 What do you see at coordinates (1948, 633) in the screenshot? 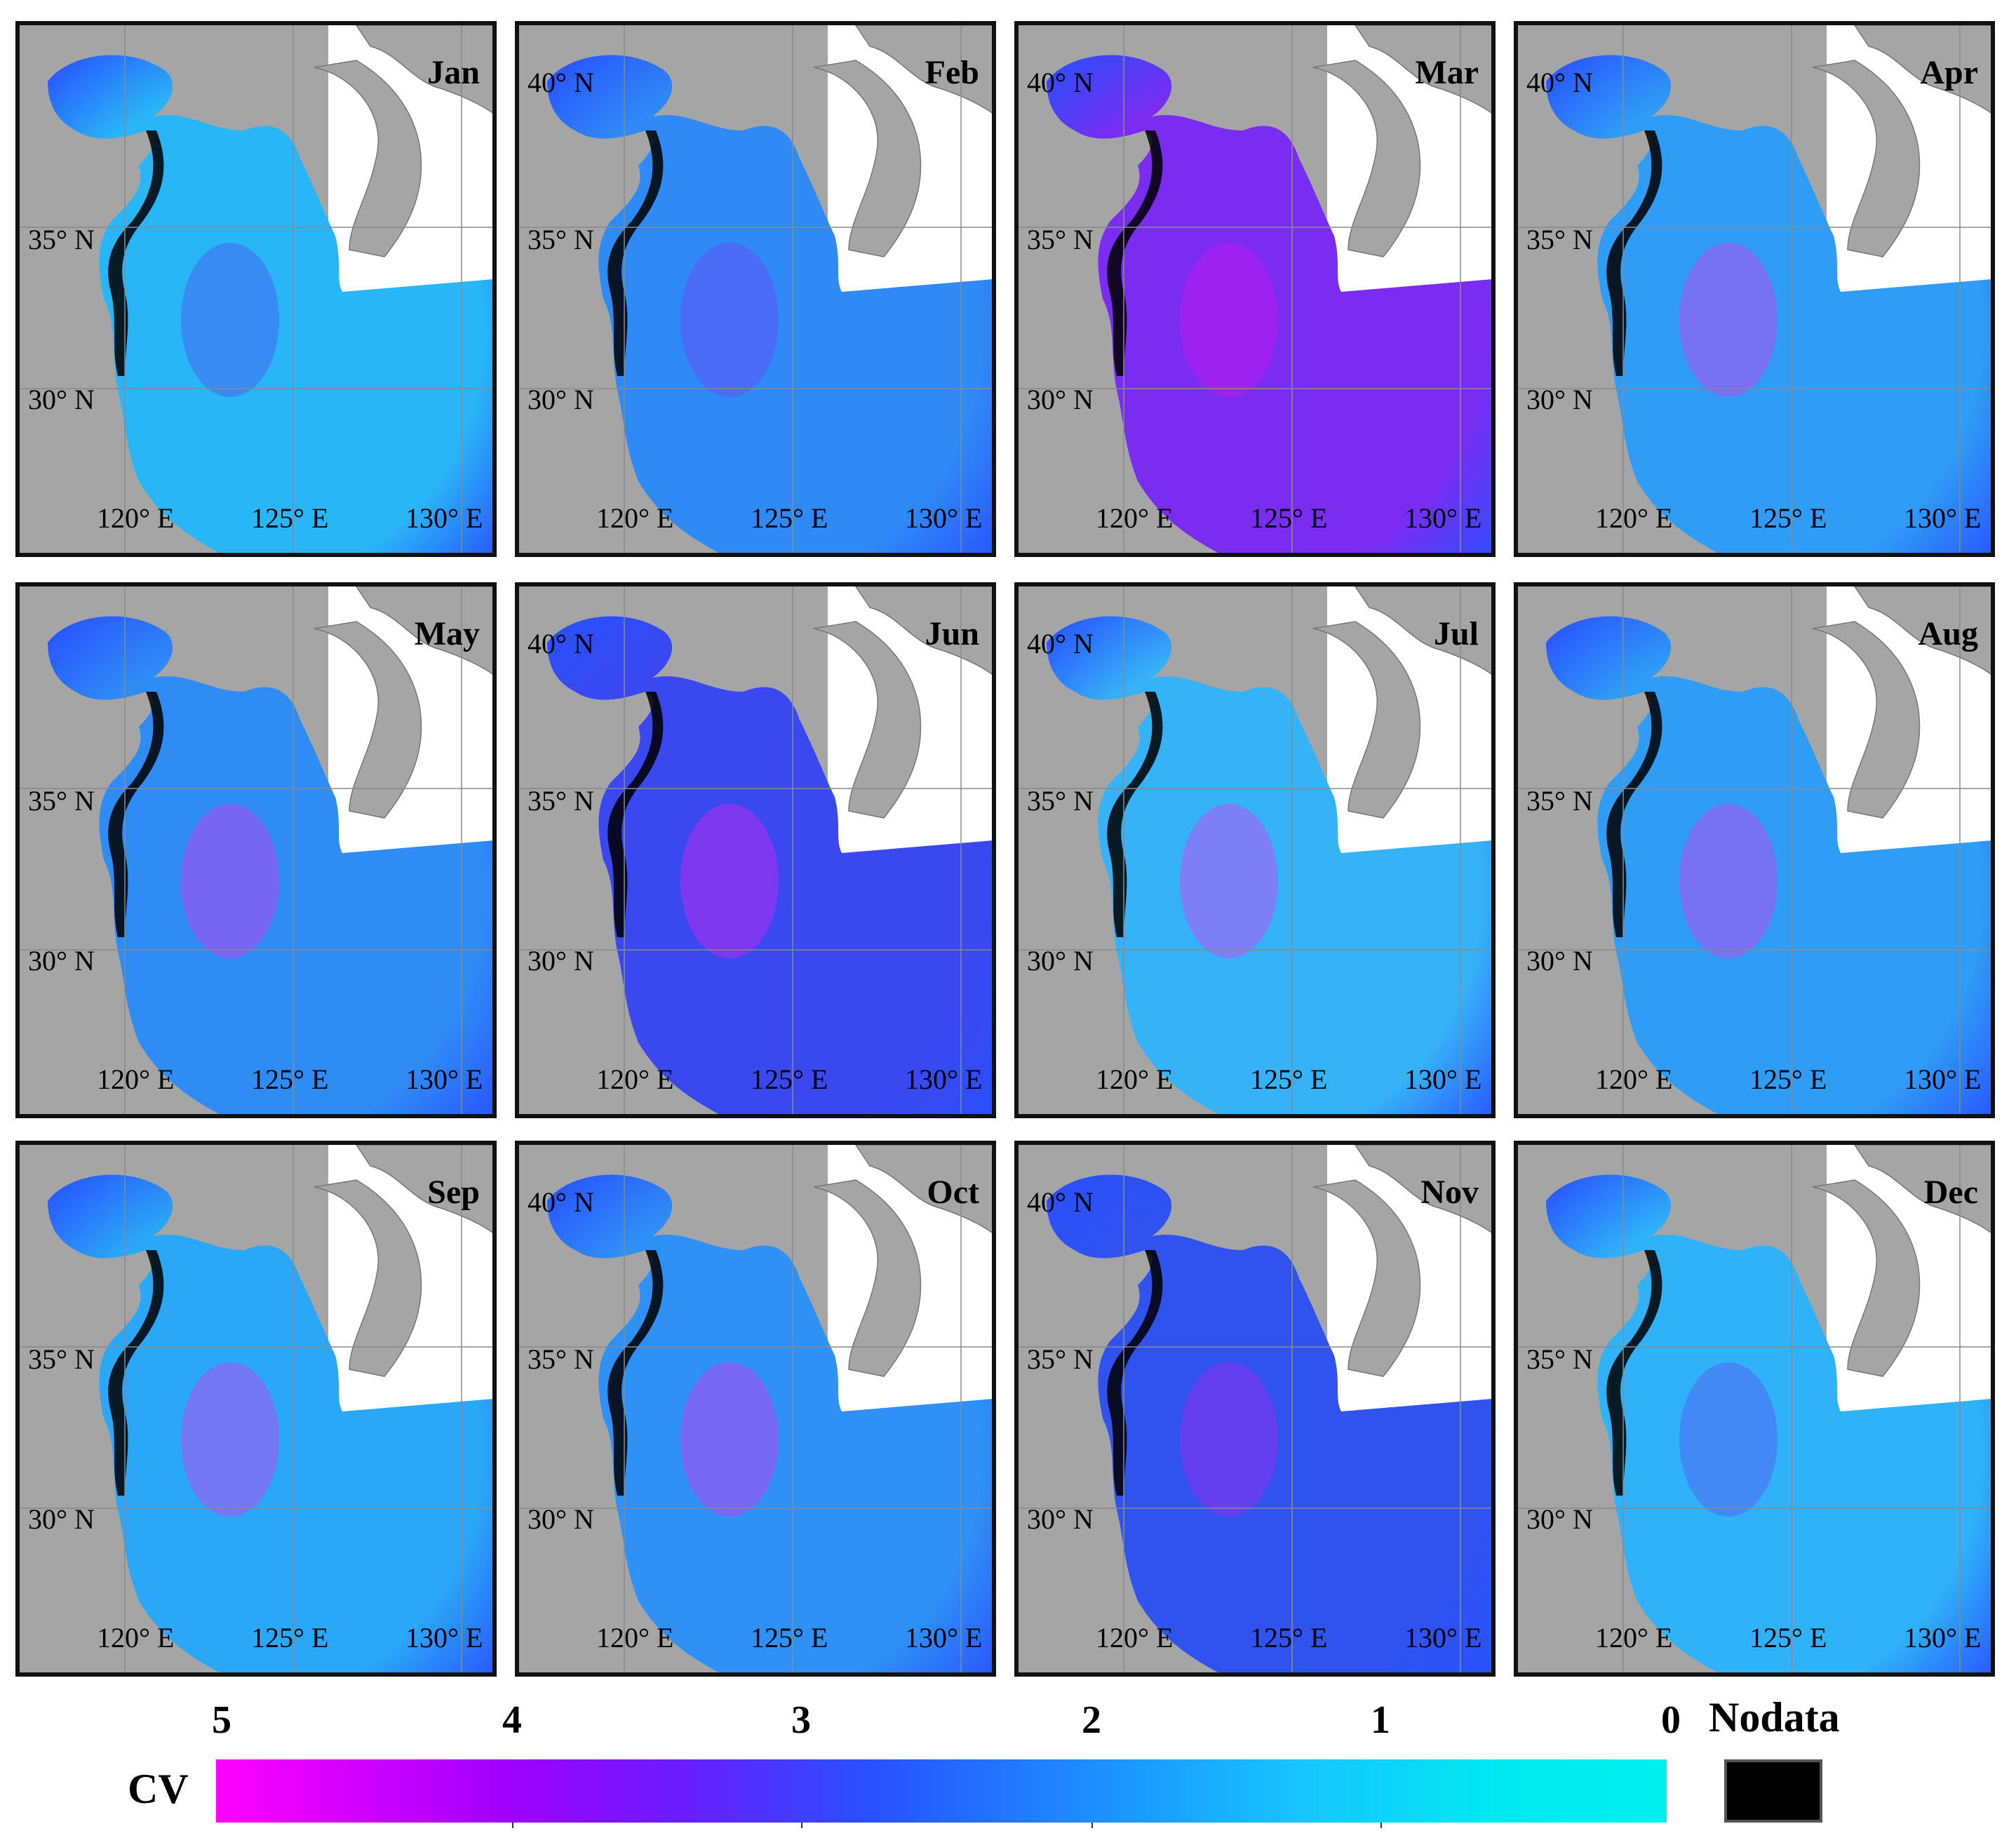
I see `month-label: Aug` at bounding box center [1948, 633].